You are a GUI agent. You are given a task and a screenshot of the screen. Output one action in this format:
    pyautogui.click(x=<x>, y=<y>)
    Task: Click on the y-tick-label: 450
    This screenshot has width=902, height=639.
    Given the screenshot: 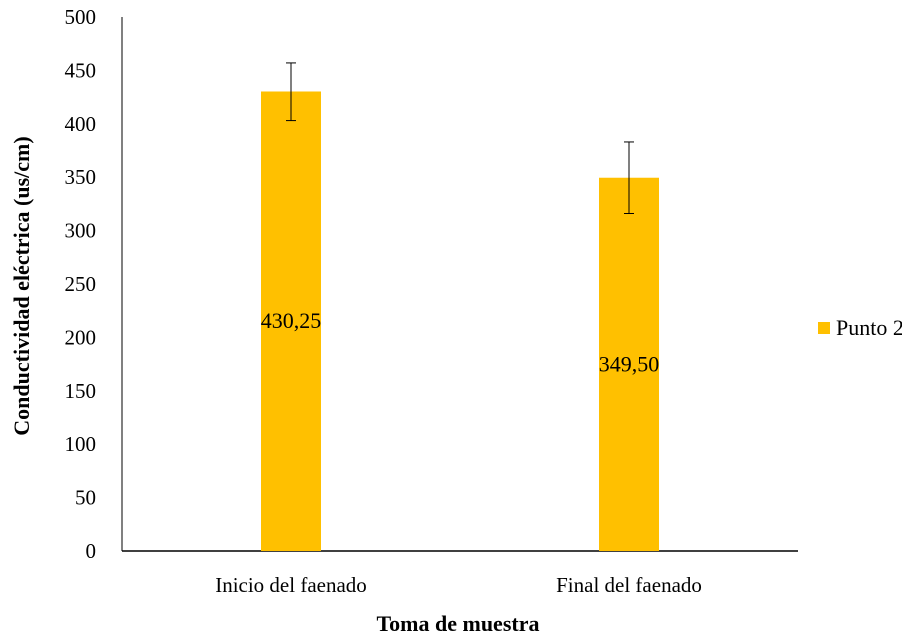 What is the action you would take?
    pyautogui.click(x=81, y=70)
    